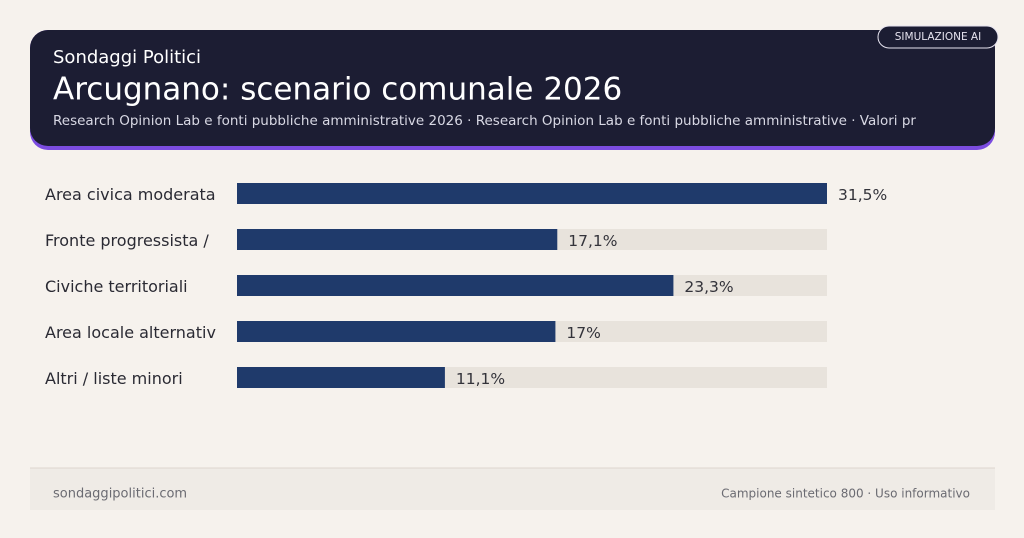 The height and width of the screenshot is (538, 1024). I want to click on category-label: Fronte progressista /, so click(127, 240).